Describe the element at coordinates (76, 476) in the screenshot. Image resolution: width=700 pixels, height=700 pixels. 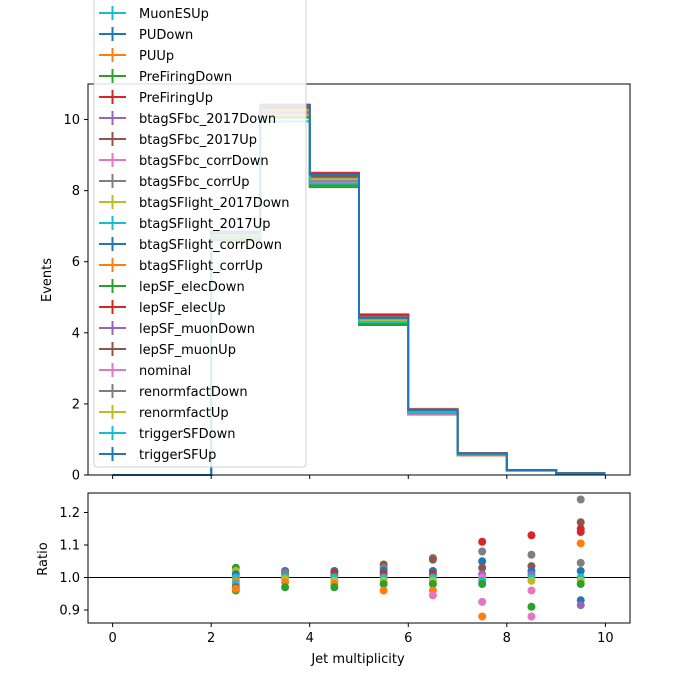
I see `main-y-tick-label: 0` at that location.